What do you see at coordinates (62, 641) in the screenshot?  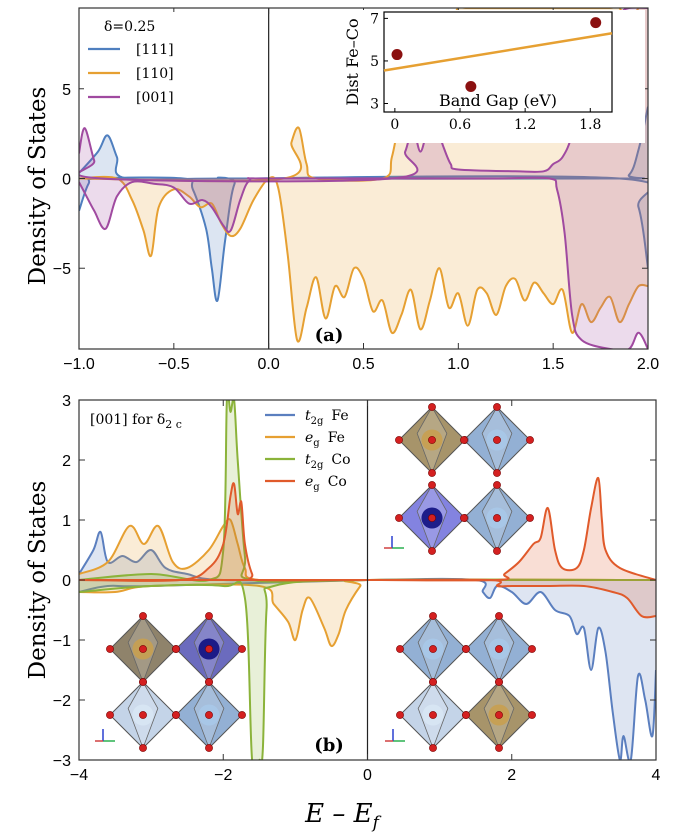 I see `y-tick-label: −1` at bounding box center [62, 641].